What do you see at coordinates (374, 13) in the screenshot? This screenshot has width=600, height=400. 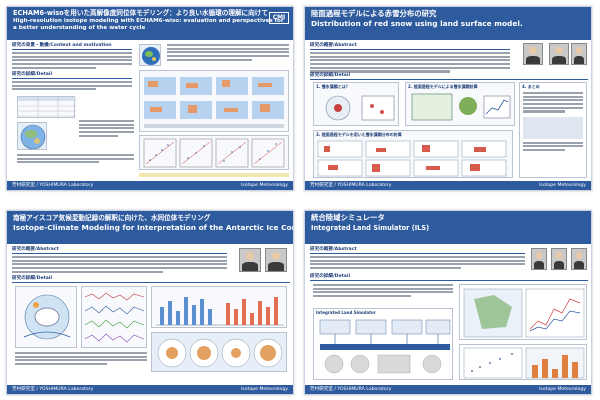 I see `poster-title-ja: 陸面過程モデルによる赤雪分布の研究` at bounding box center [374, 13].